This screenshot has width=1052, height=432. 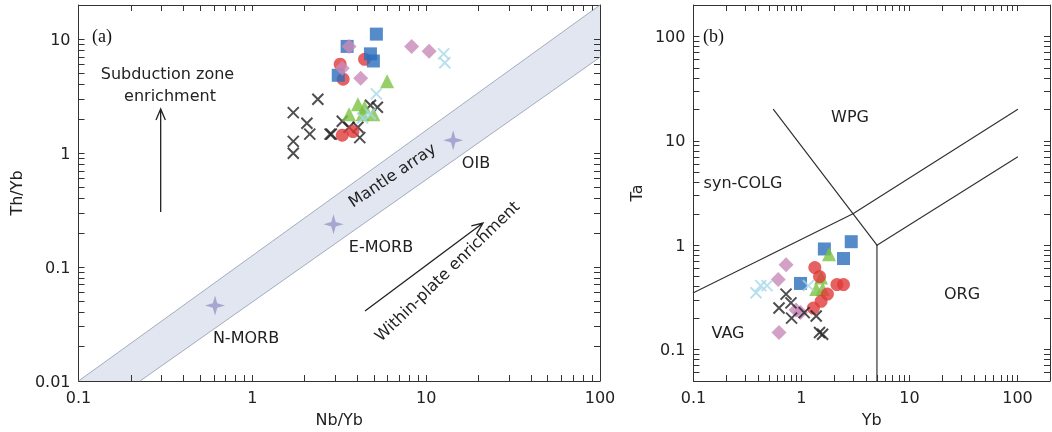 I want to click on x-tick-label: 0.1, so click(x=693, y=397).